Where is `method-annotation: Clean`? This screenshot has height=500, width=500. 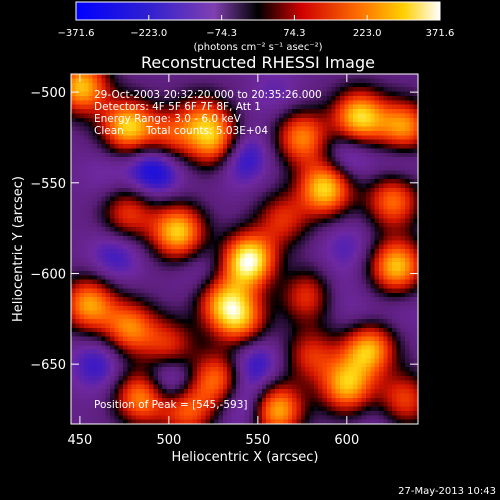
method-annotation: Clean is located at coordinates (109, 131).